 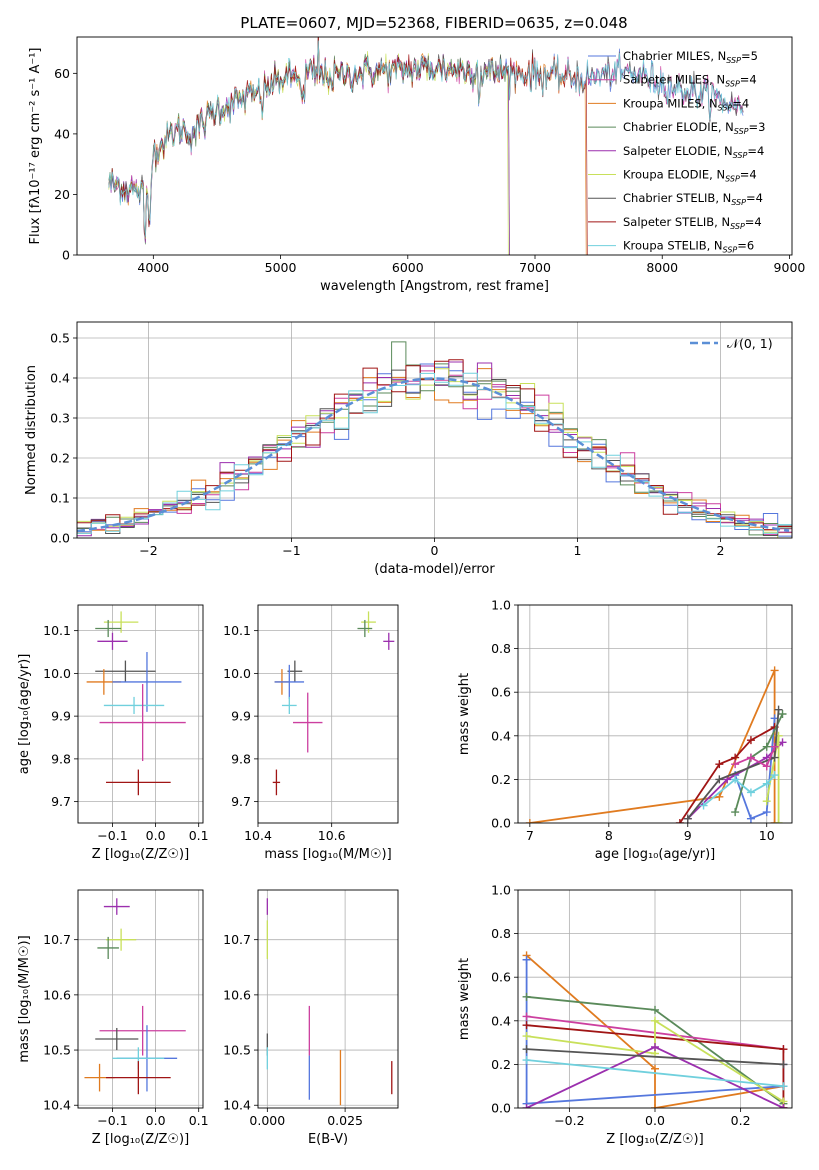 I want to click on gaussian-curve, so click(x=433, y=455).